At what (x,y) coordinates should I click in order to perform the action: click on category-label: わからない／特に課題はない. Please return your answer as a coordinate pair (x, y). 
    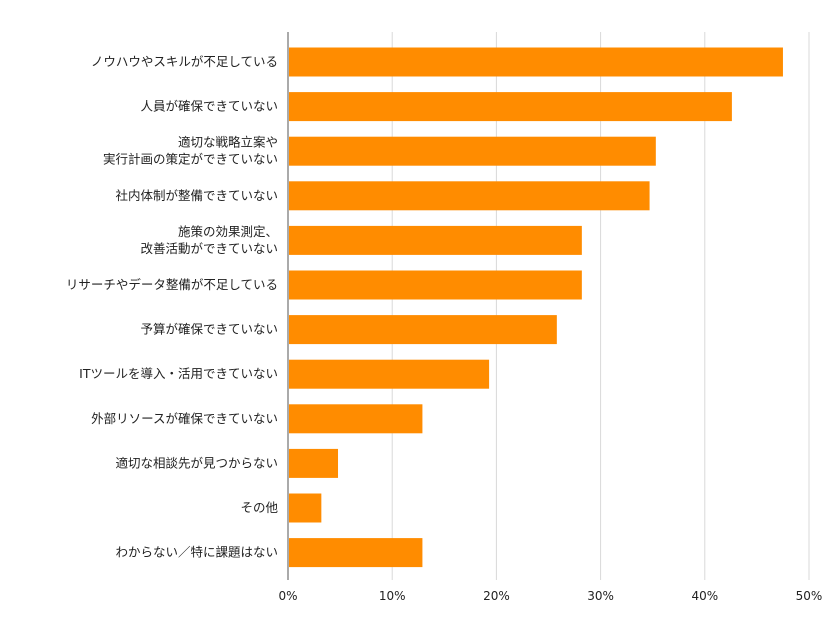
    Looking at the image, I should click on (196, 552).